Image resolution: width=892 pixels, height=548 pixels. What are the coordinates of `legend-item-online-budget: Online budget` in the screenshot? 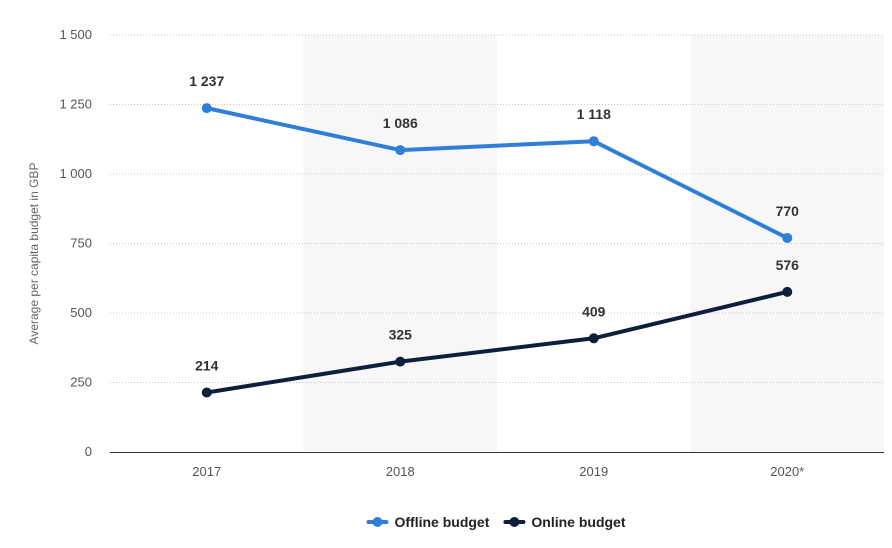 It's located at (564, 522).